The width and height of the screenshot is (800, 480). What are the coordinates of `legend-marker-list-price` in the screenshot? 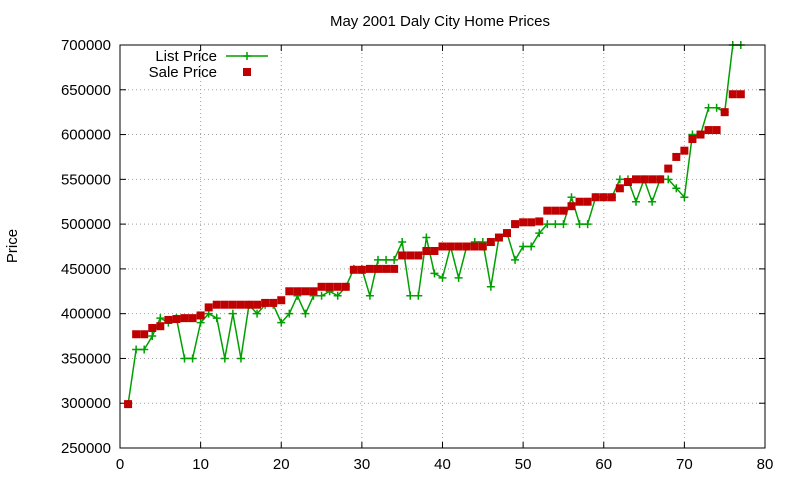 It's located at (247, 56).